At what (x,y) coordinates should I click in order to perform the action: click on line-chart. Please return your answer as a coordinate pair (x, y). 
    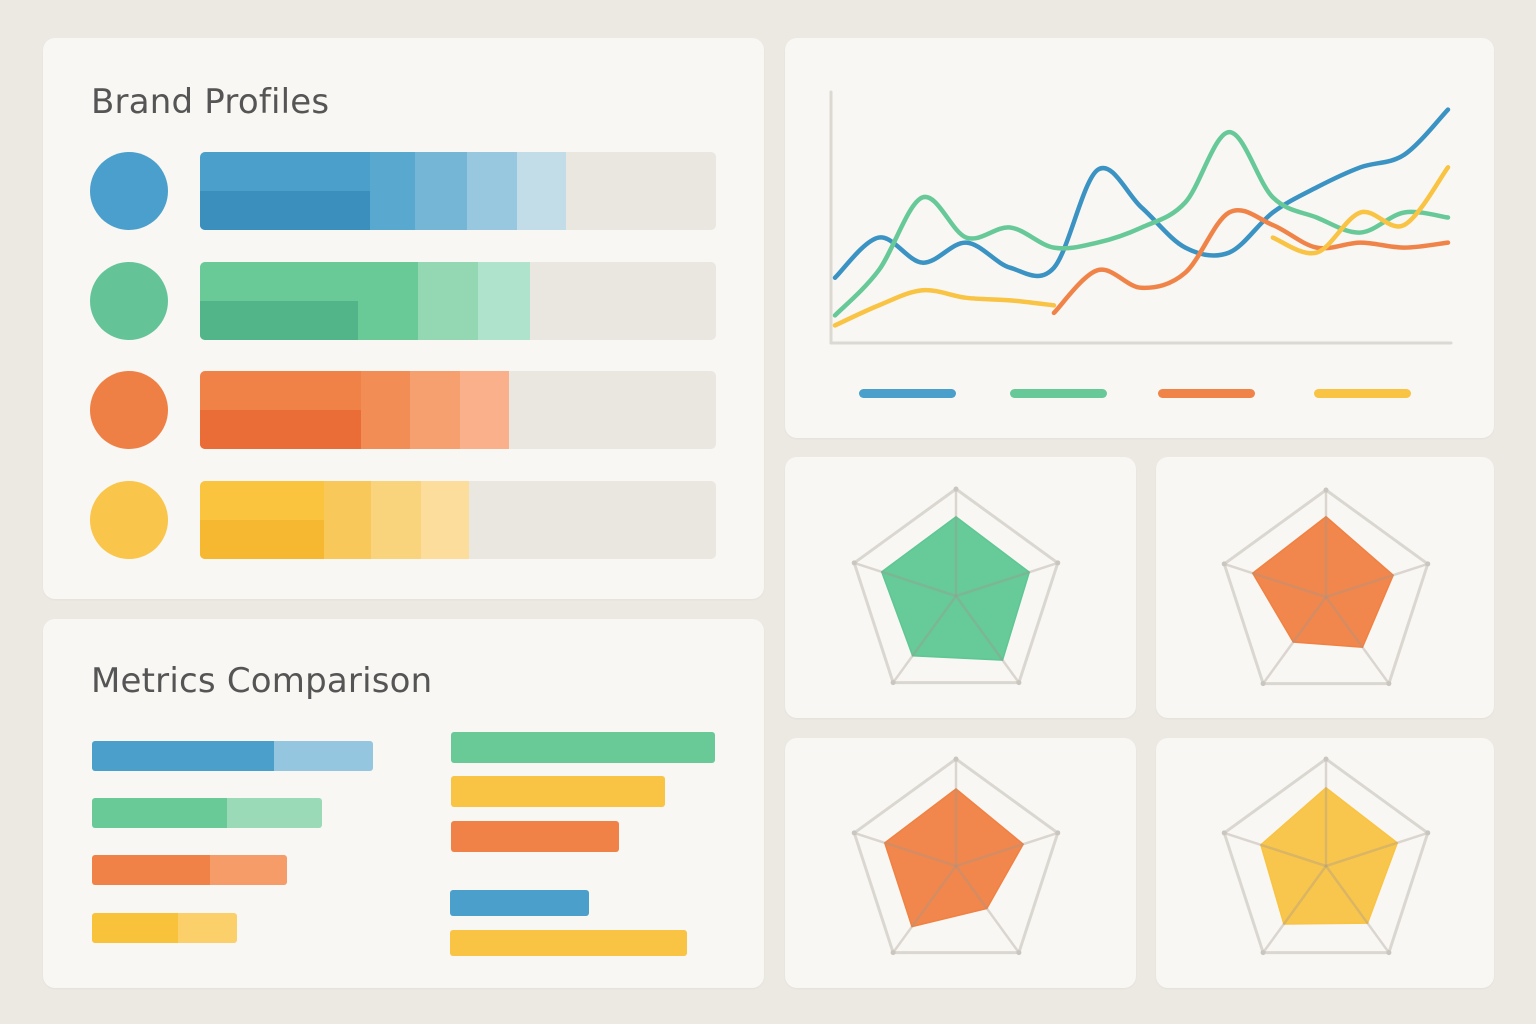
    Looking at the image, I should click on (1141, 244).